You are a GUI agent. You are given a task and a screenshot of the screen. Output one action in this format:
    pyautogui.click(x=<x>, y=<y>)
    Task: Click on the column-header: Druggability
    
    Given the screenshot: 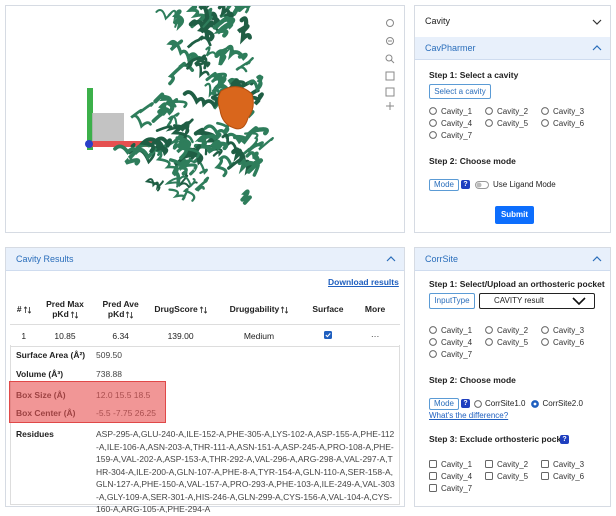 What is the action you would take?
    pyautogui.click(x=259, y=309)
    